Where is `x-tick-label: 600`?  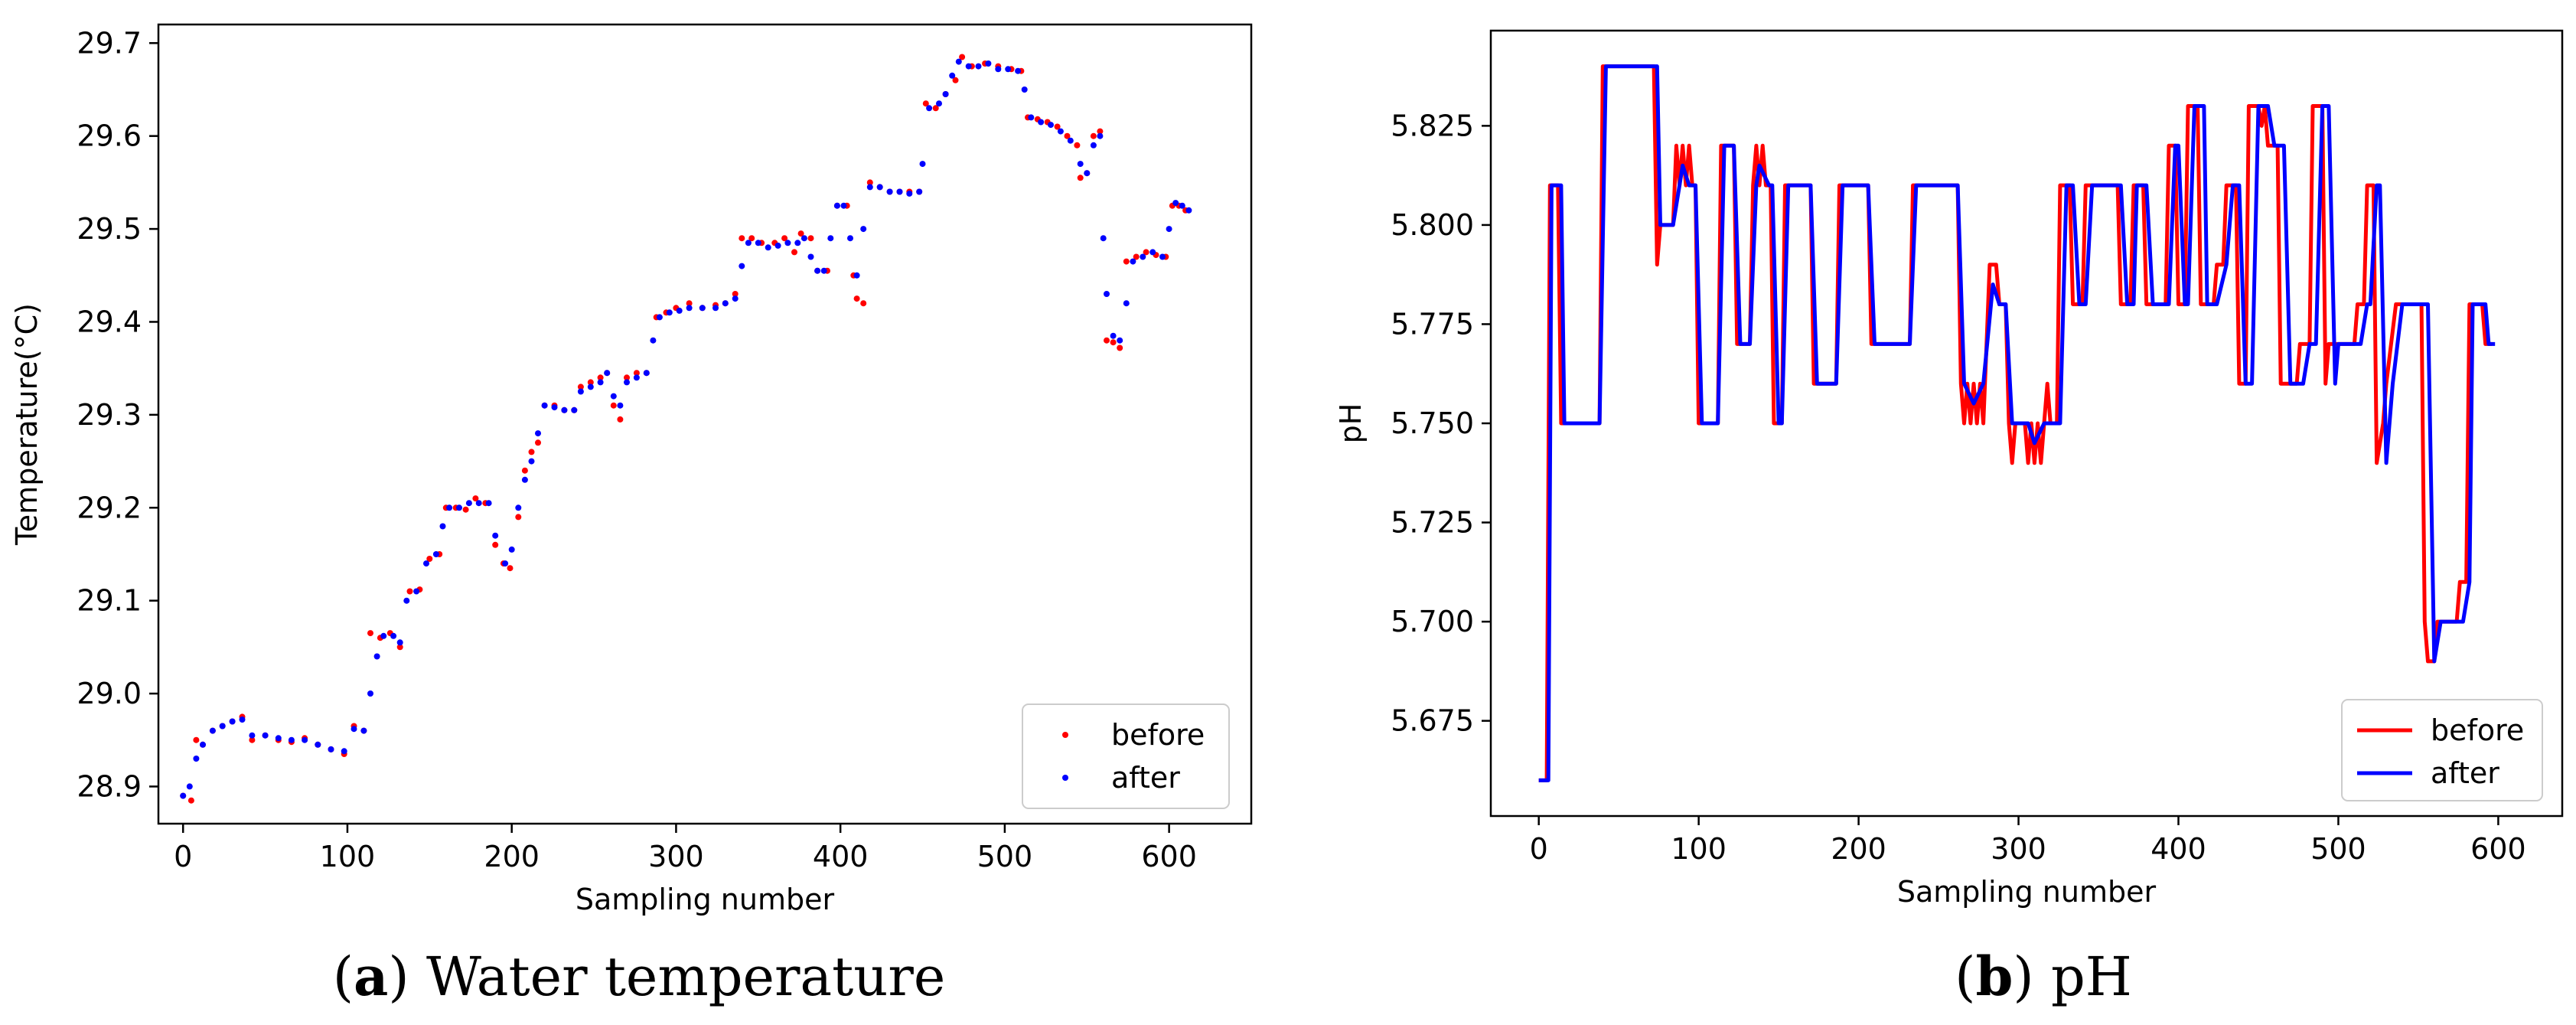 x-tick-label: 600 is located at coordinates (2498, 849).